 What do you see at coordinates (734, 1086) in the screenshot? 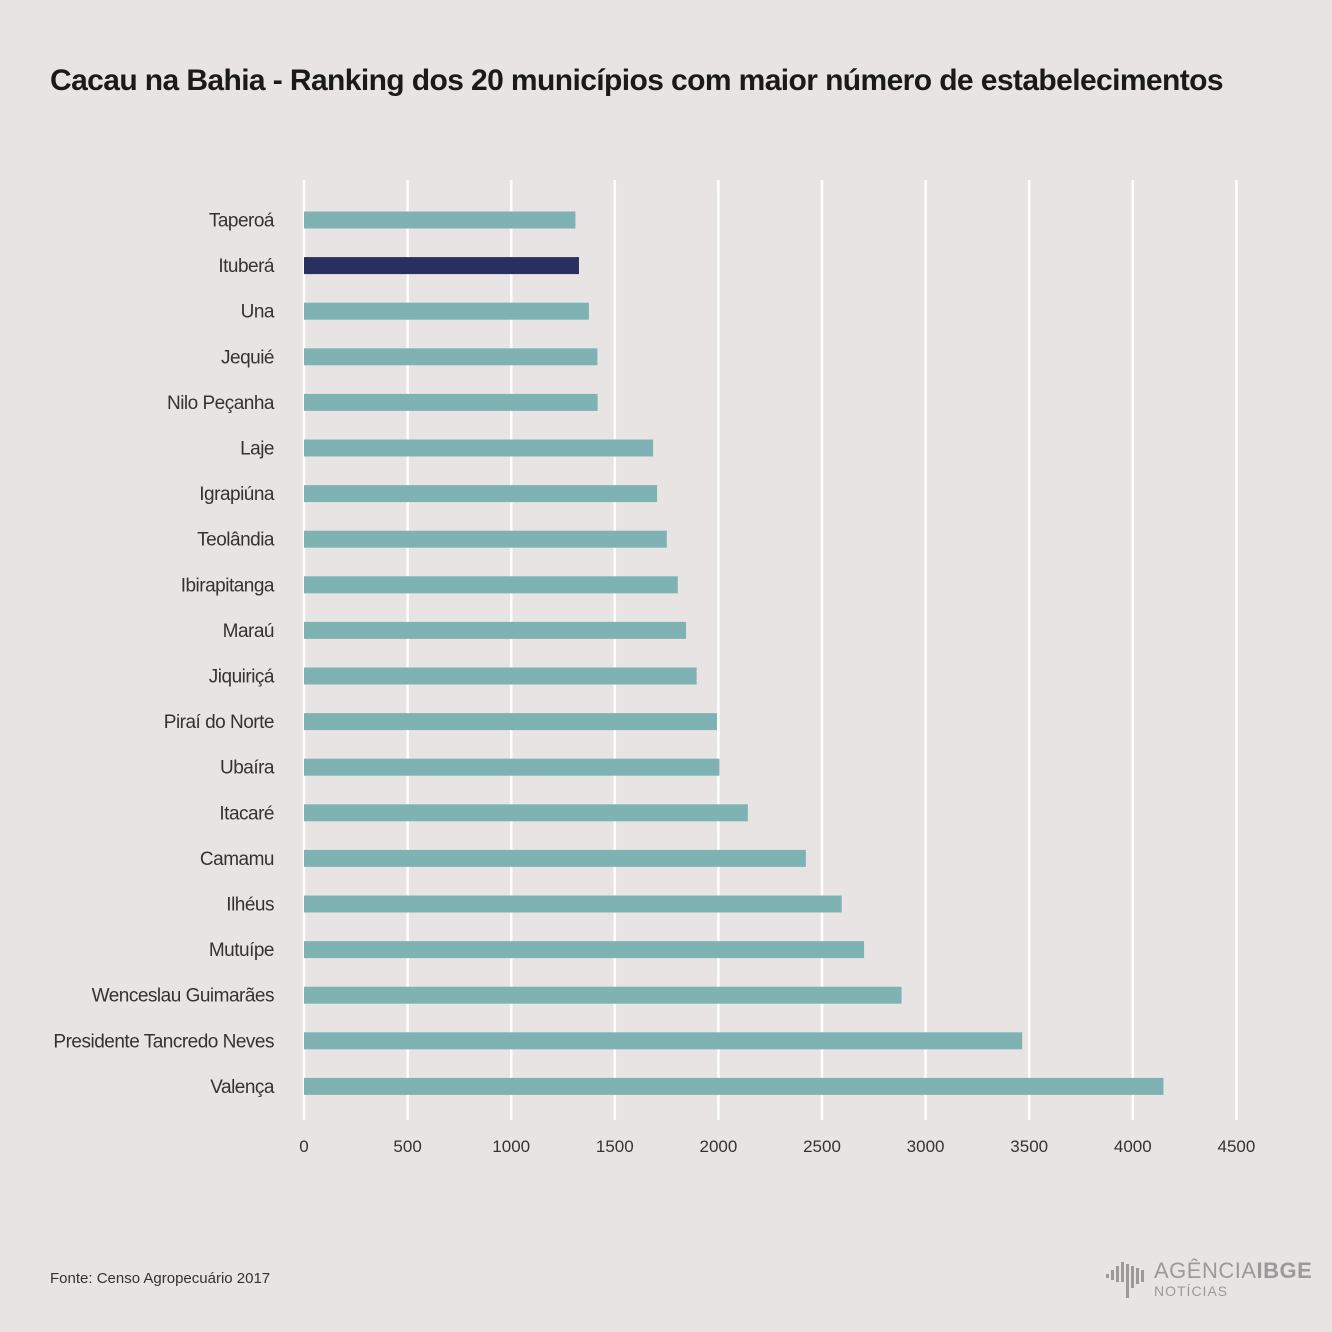
I see `bar-valenca` at bounding box center [734, 1086].